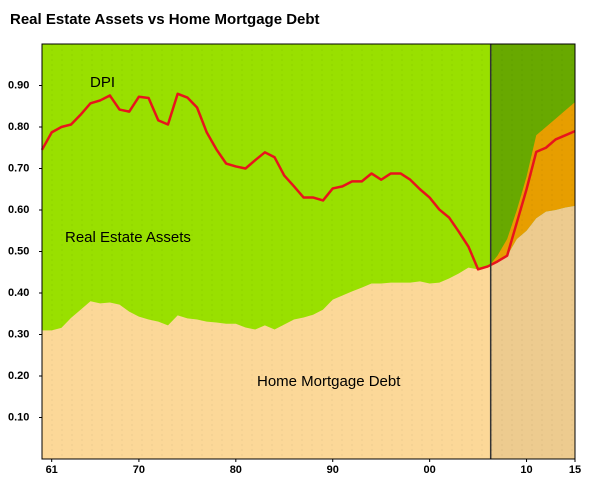 This screenshot has height=495, width=605. Describe the element at coordinates (128, 237) in the screenshot. I see `real-estate-label: Real Estate Assets` at that location.